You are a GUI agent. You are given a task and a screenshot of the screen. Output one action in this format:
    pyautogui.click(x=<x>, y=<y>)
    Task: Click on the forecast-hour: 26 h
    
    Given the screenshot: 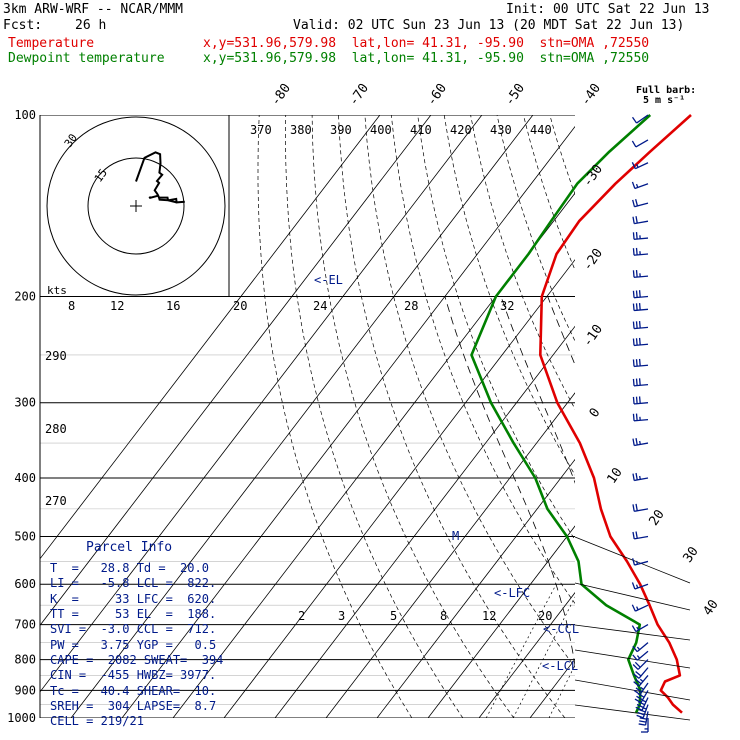 What is the action you would take?
    pyautogui.click(x=91, y=25)
    